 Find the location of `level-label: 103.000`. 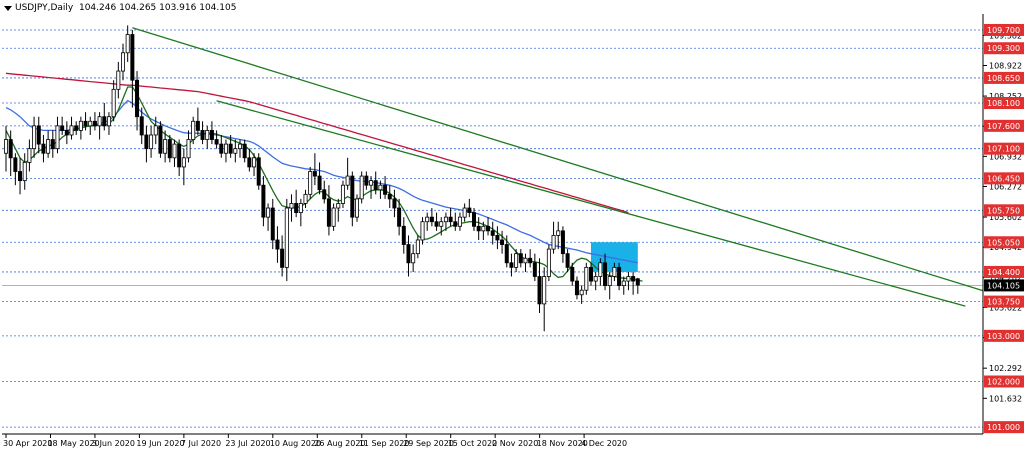

level-label: 103.000 is located at coordinates (1003, 336).